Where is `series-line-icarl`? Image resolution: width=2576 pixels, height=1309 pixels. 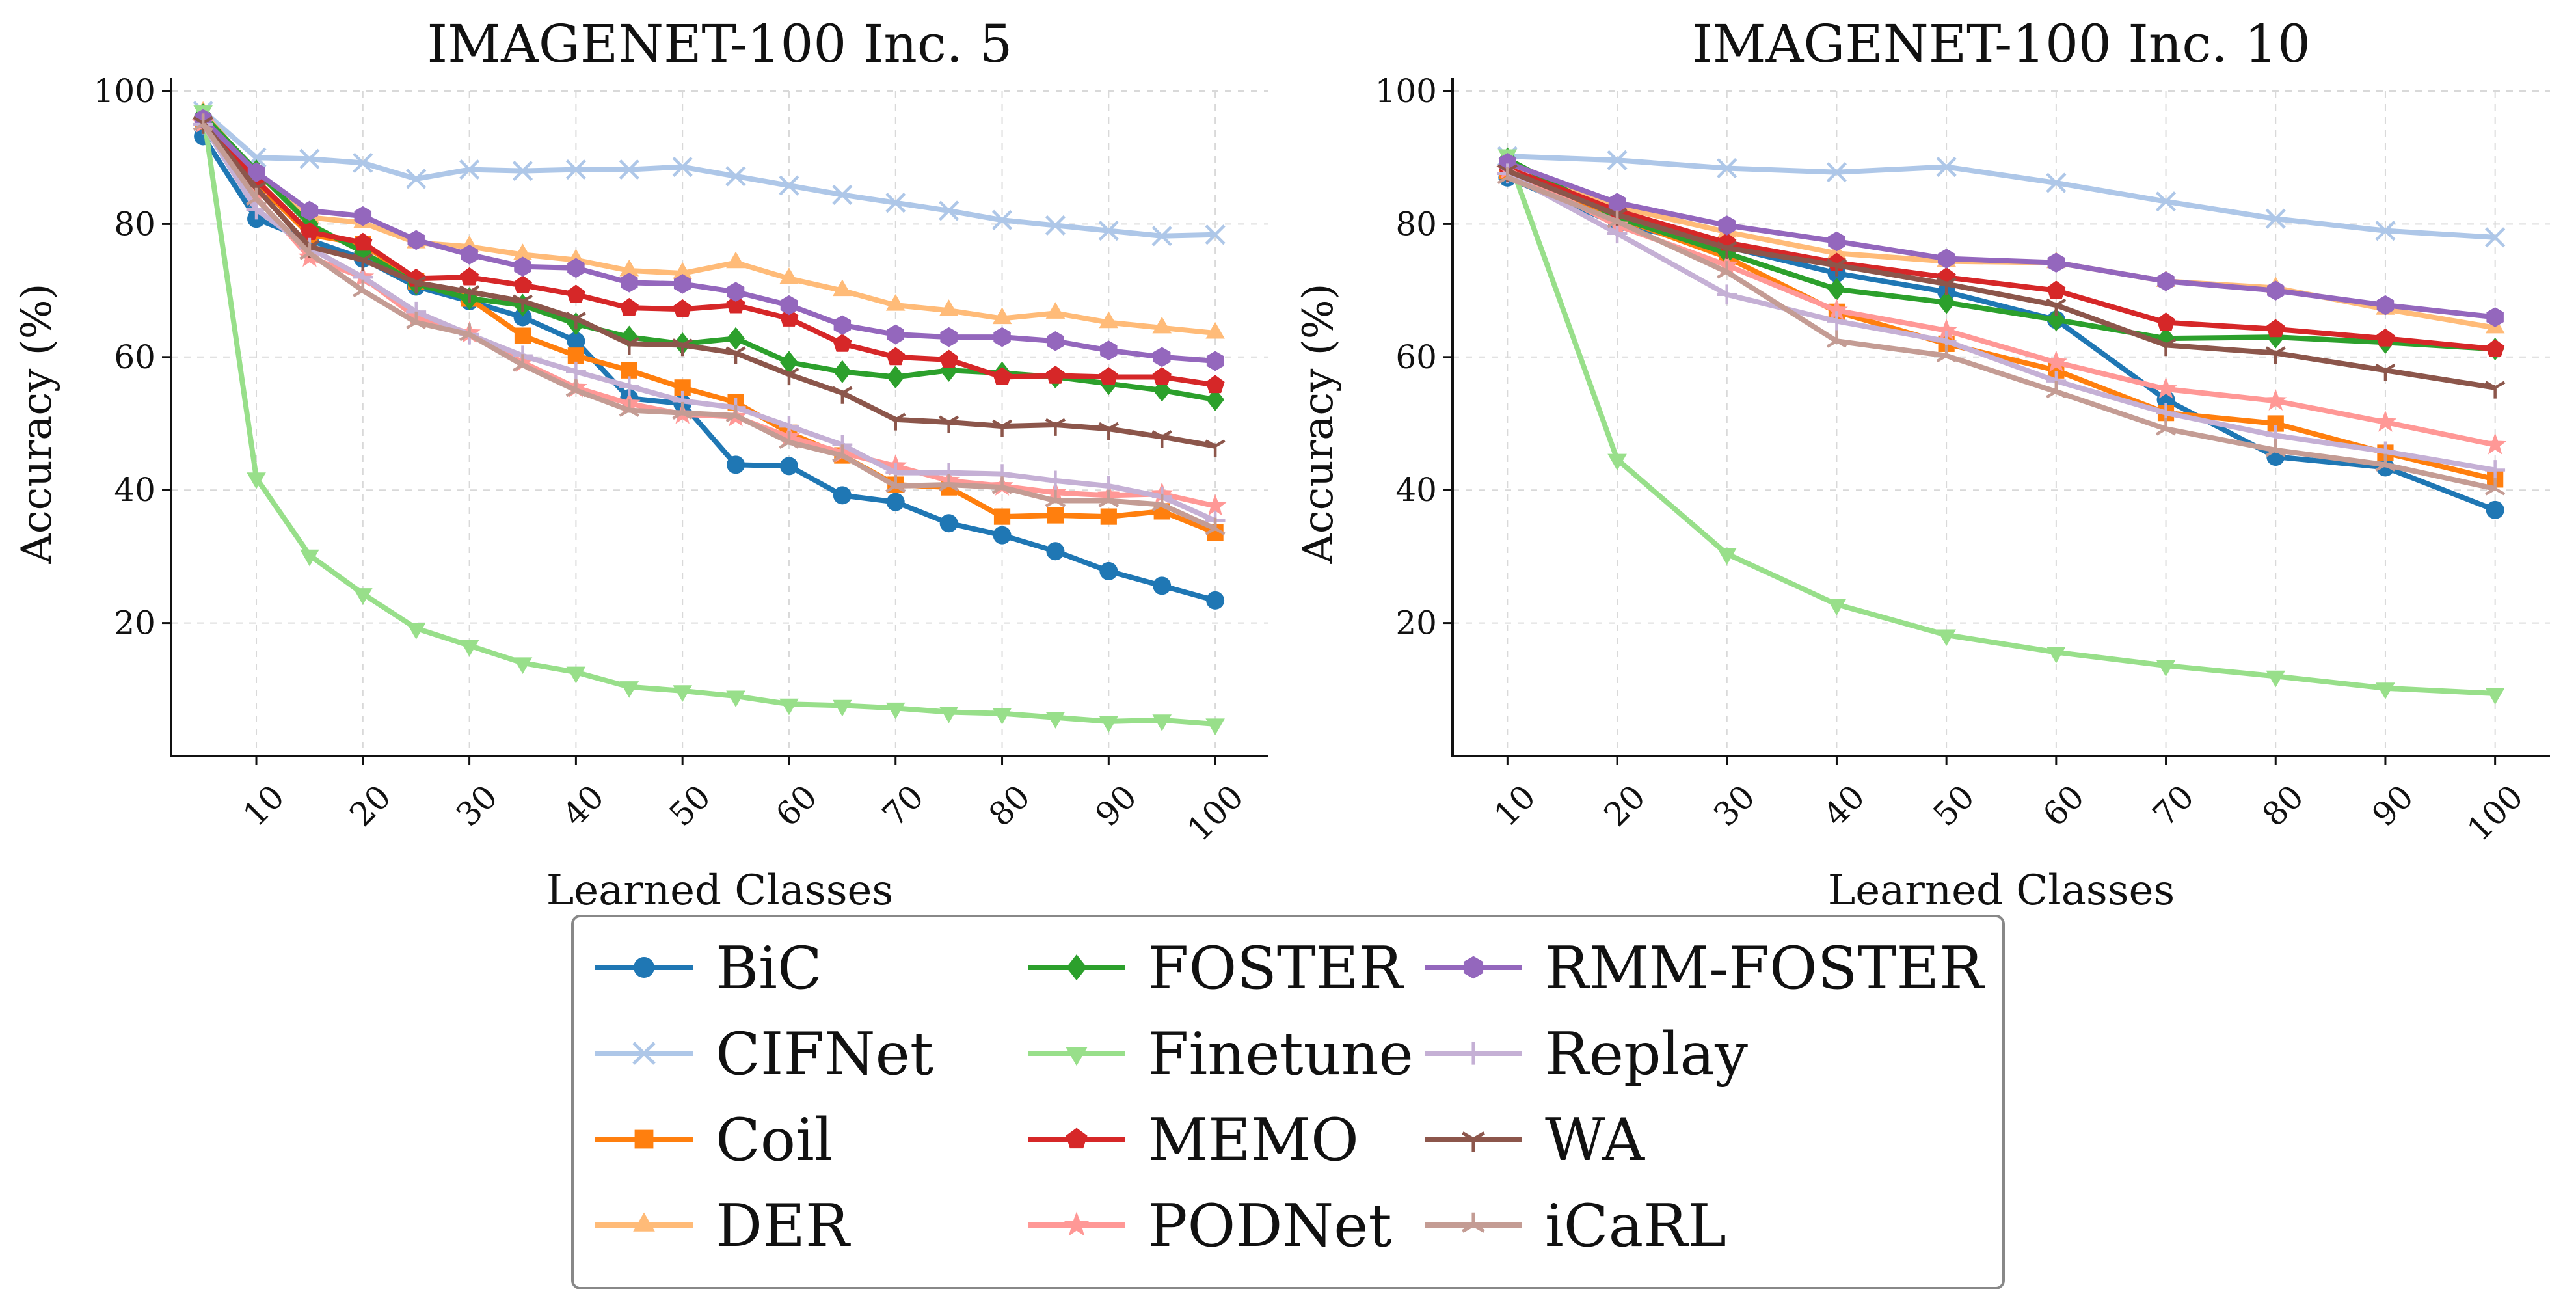
series-line-icarl is located at coordinates (708, 327).